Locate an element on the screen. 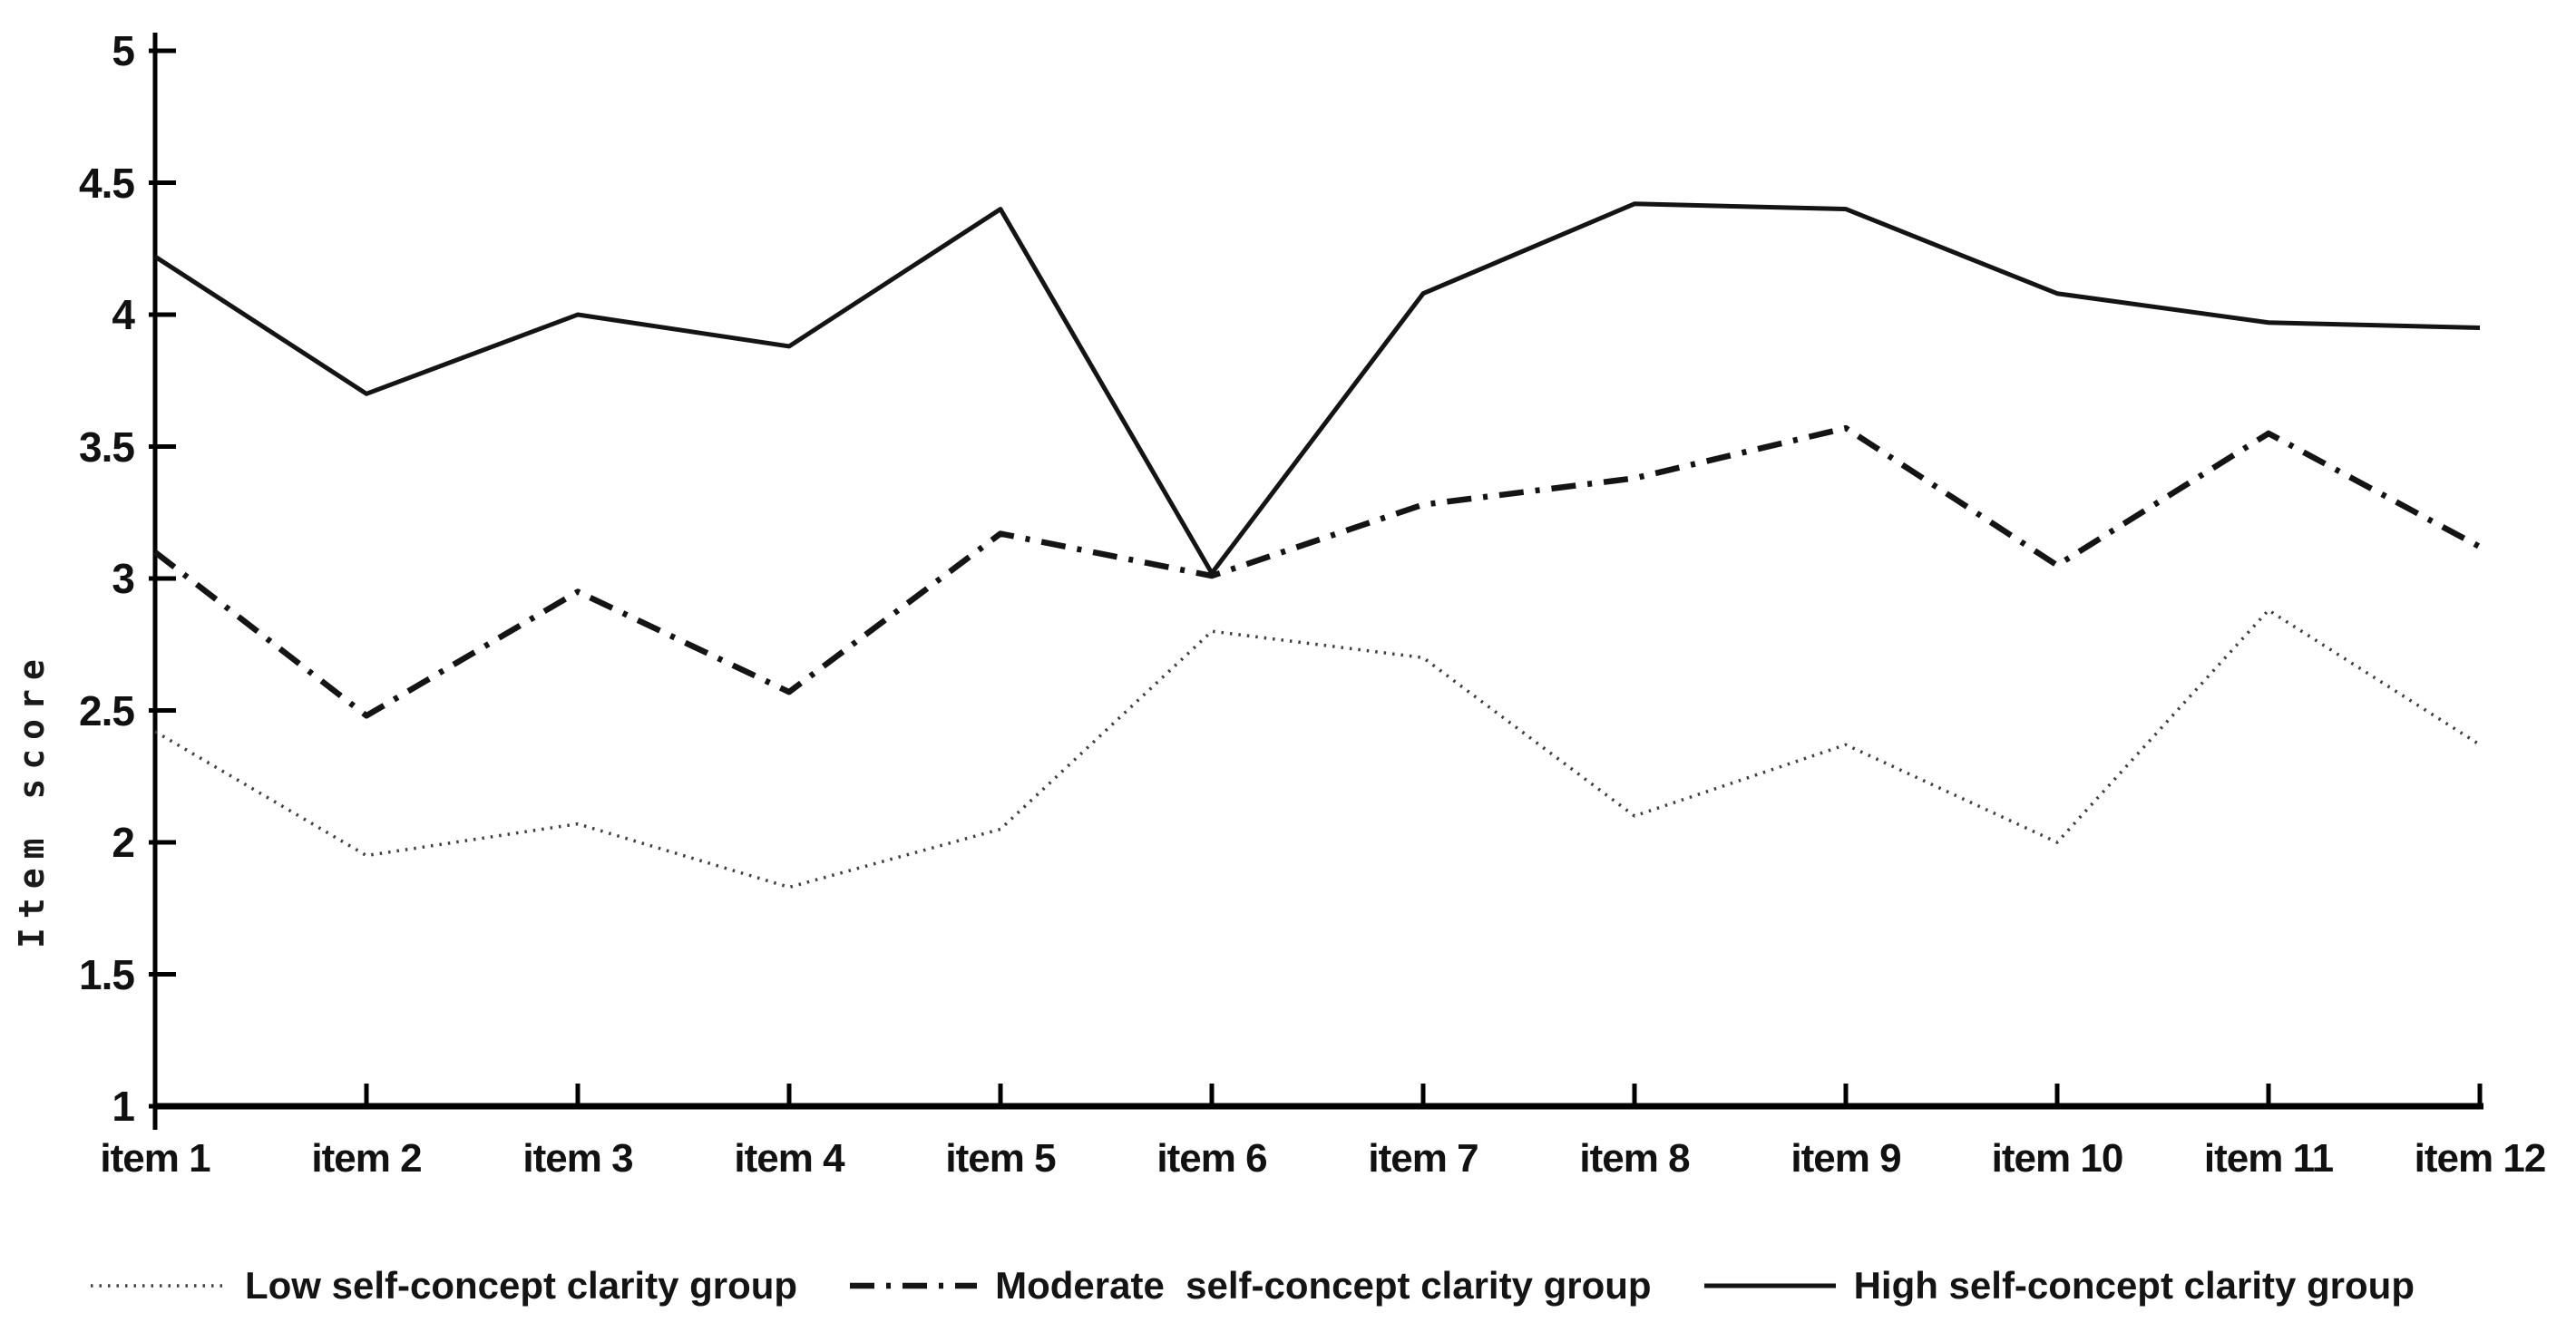 This screenshot has width=2576, height=1332. x-tick-label: item 12 is located at coordinates (2480, 1158).